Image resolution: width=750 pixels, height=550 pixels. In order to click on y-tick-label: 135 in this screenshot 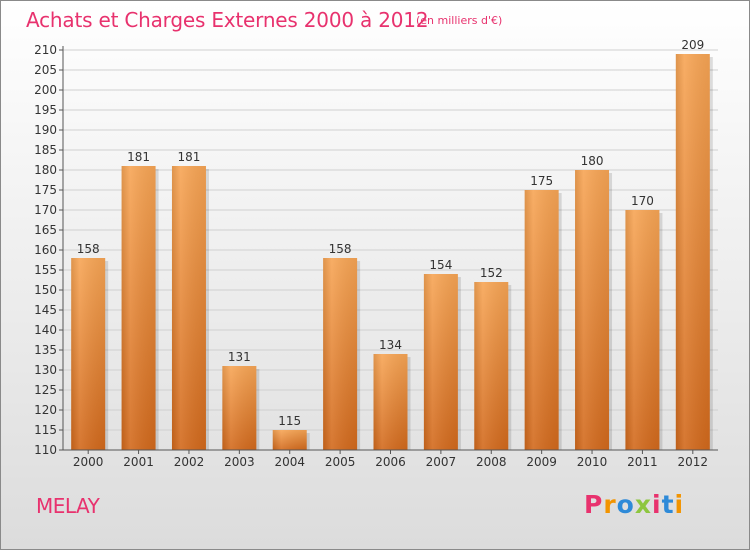, I will do `click(45, 350)`.